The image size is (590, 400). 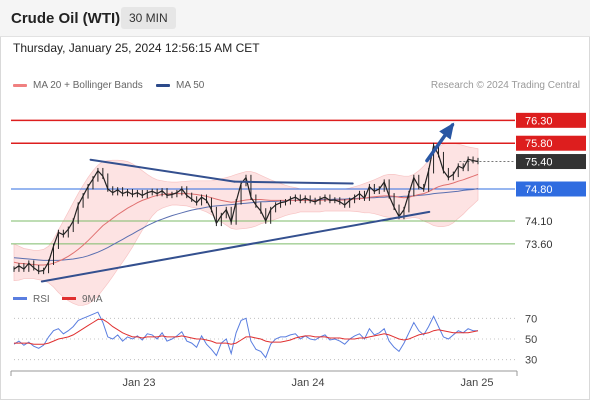 I want to click on rsi-ma-legend-label: 9MA, so click(x=92, y=299).